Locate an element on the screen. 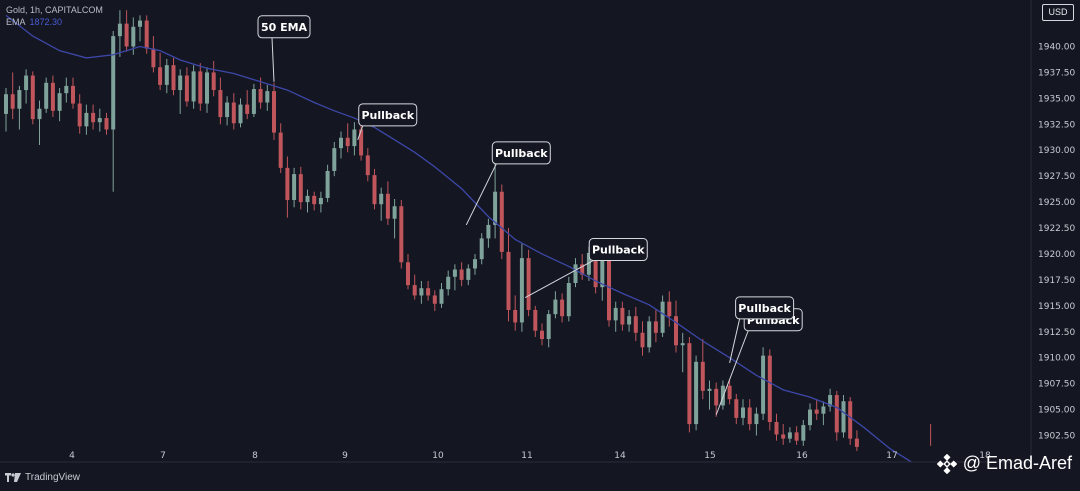  time-axis-panel is located at coordinates (540, 474).